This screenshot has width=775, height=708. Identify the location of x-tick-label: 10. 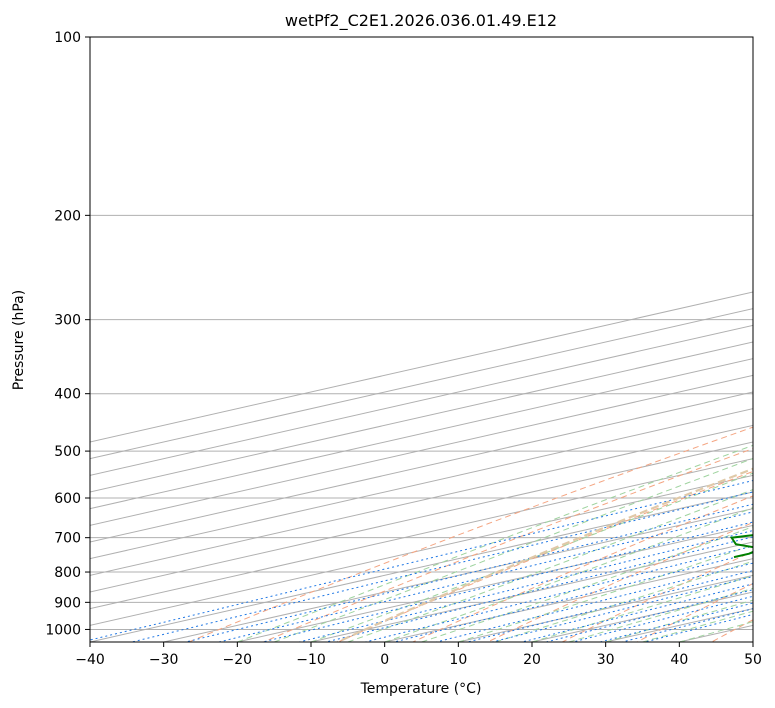
(458, 660).